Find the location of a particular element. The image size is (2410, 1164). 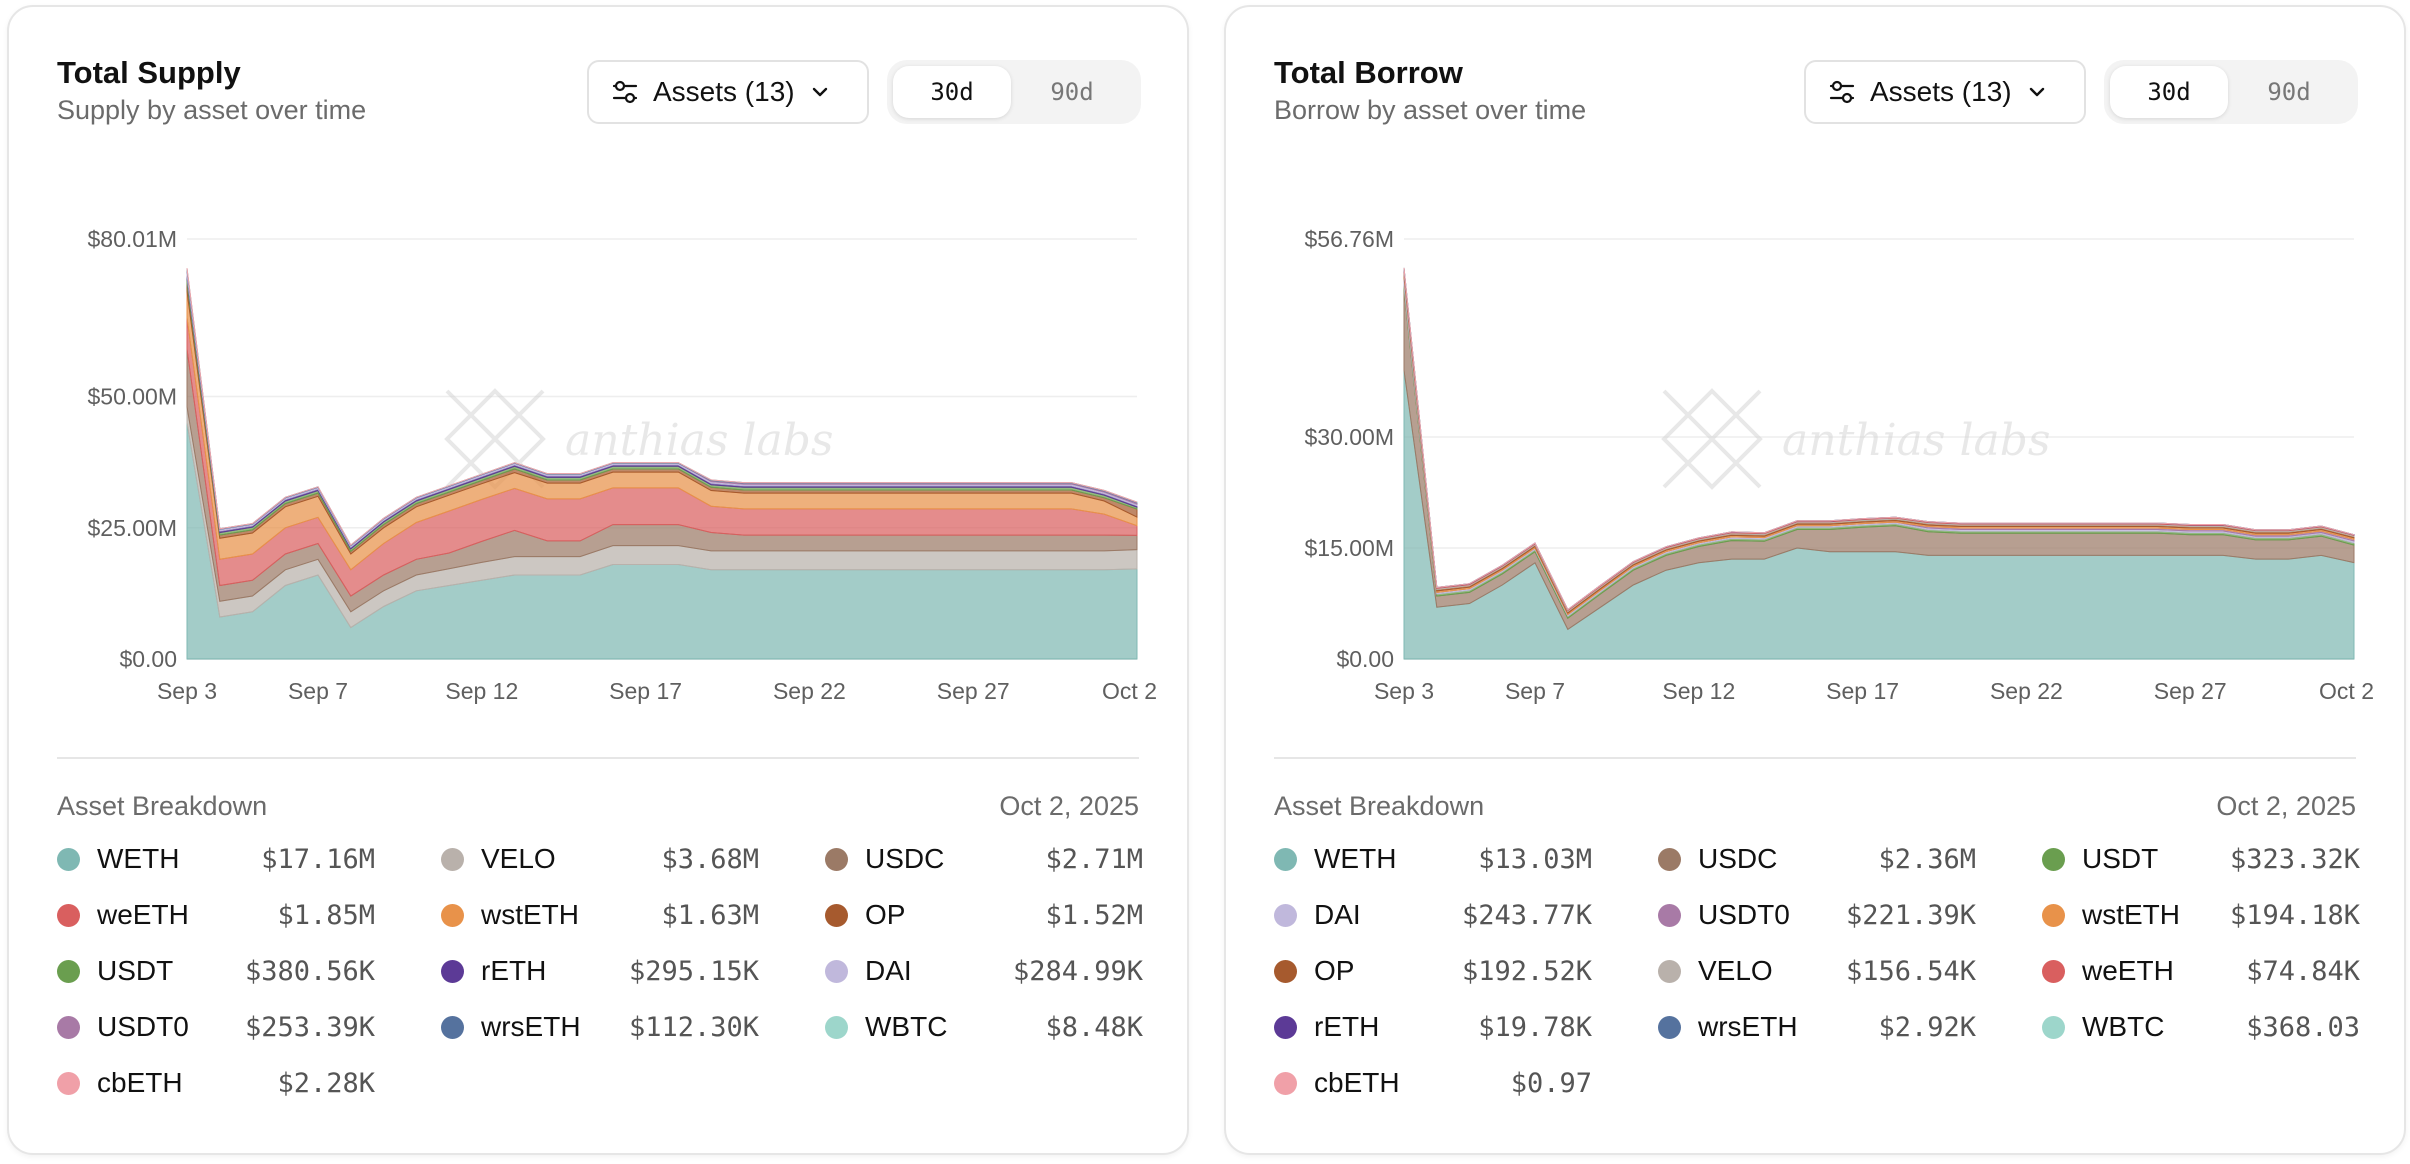

legend-asset-name: USDT0 is located at coordinates (143, 1026).